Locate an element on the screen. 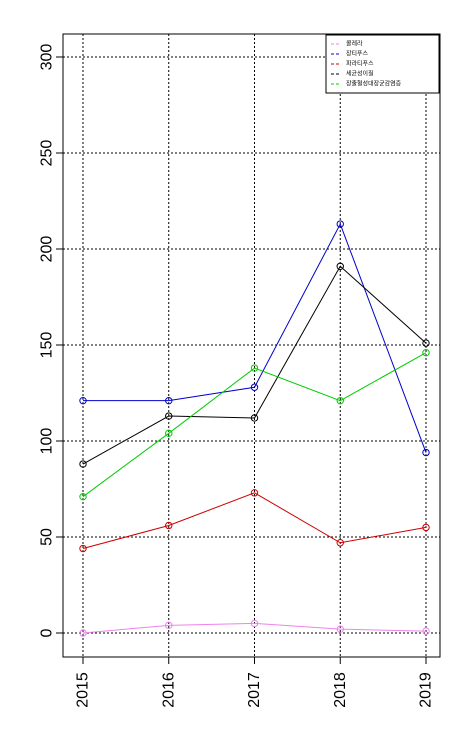 The image size is (471, 736). x-tick-label: 2018 is located at coordinates (340, 690).